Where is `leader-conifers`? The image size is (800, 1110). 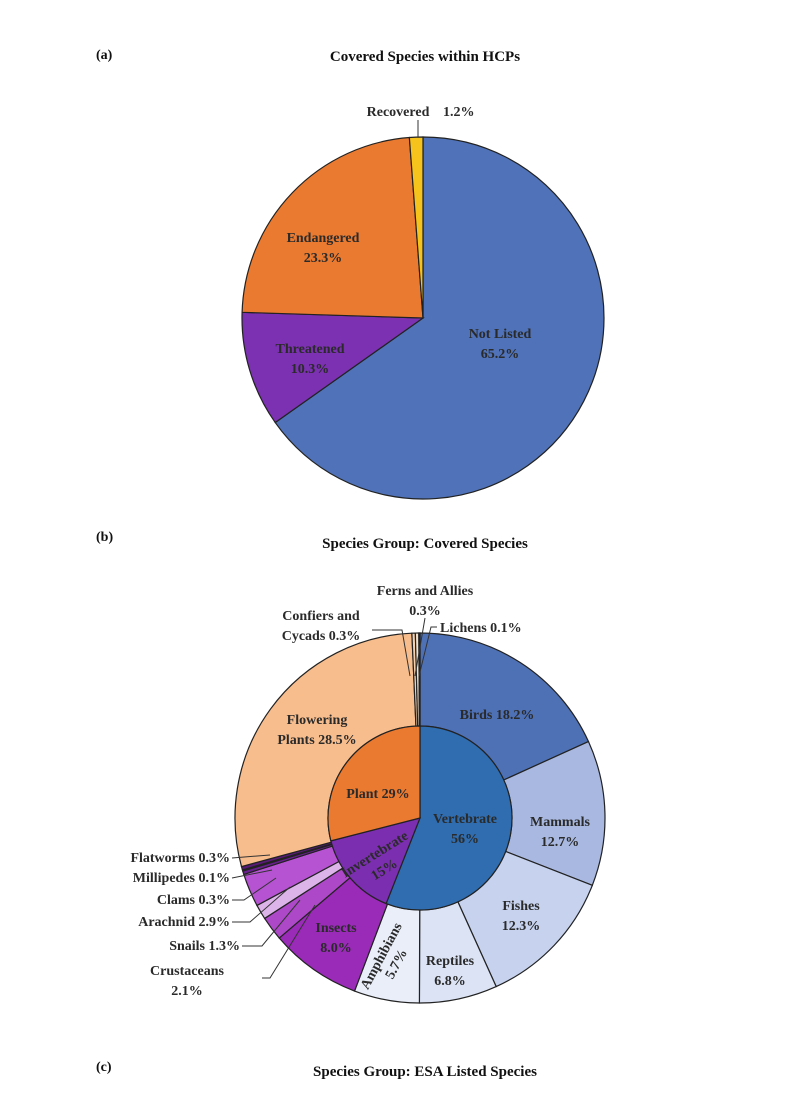 leader-conifers is located at coordinates (391, 653).